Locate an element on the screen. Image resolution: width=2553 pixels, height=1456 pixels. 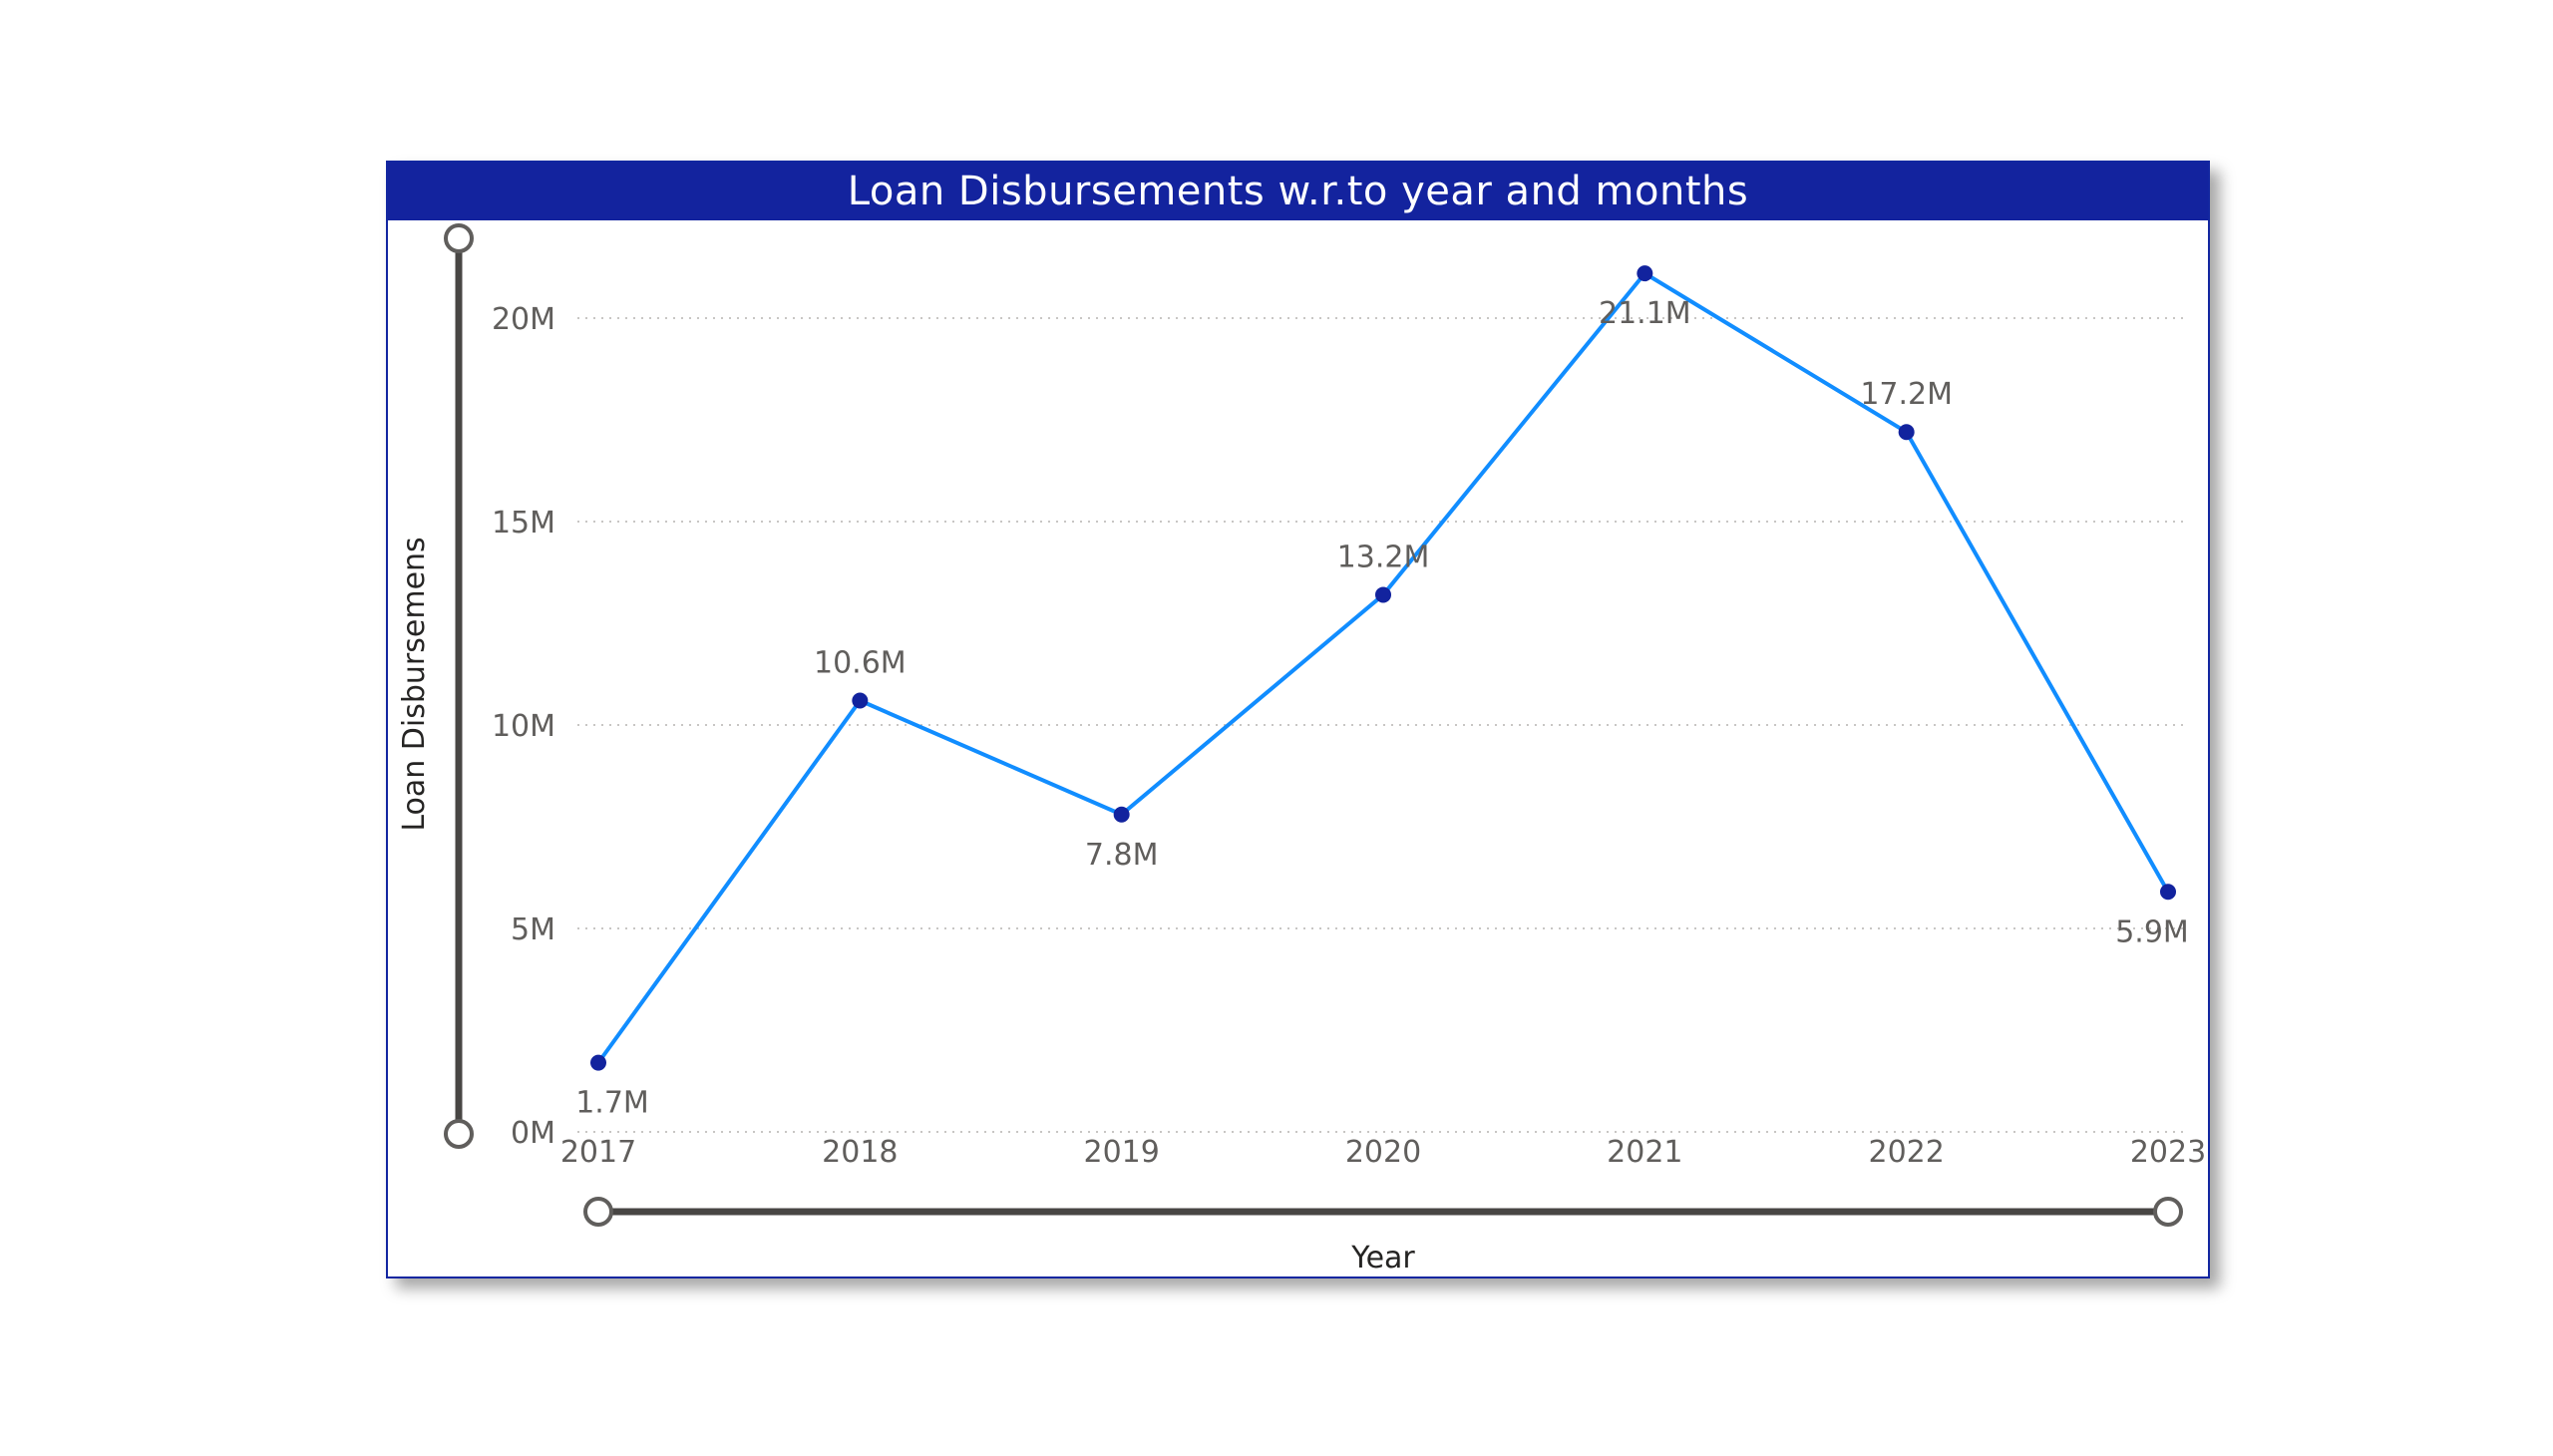
y-zoom-slider is located at coordinates (459, 686).